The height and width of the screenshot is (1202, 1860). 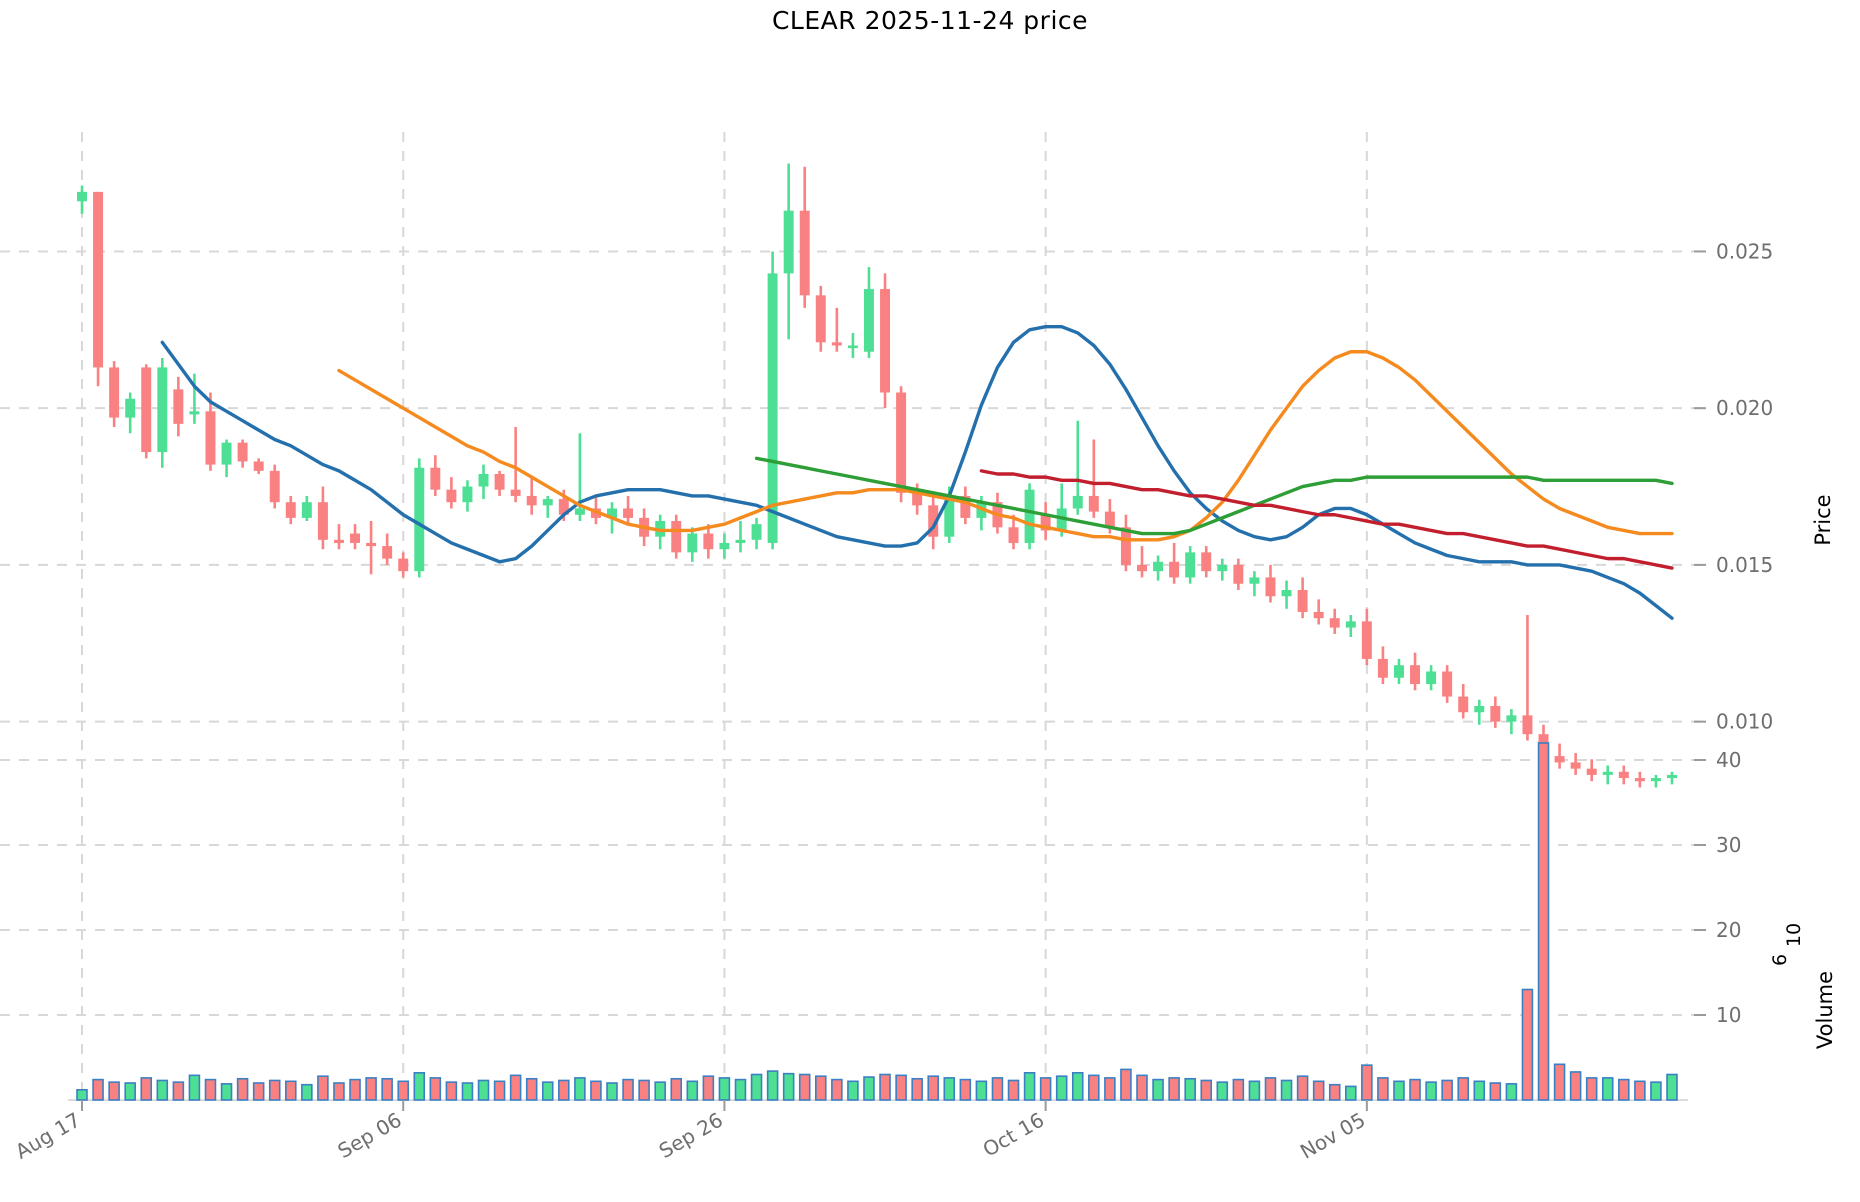 What do you see at coordinates (370, 1136) in the screenshot?
I see `svg-text: Sep 06` at bounding box center [370, 1136].